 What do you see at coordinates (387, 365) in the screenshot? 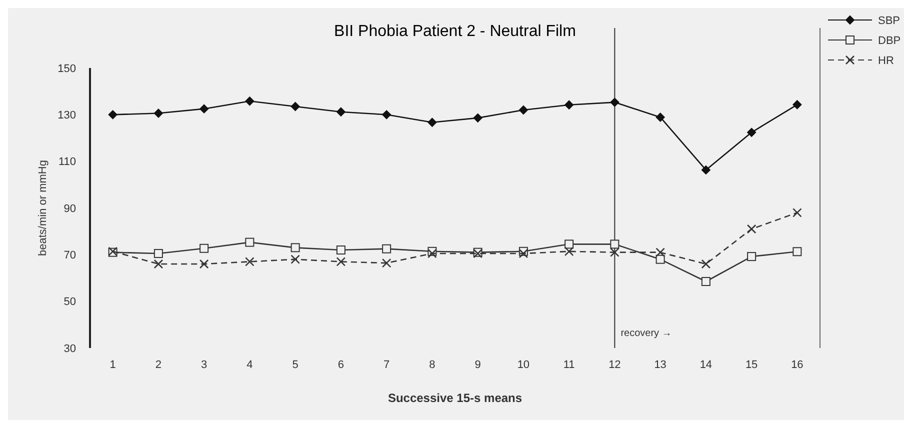
I see `x-tick-label: 7` at bounding box center [387, 365].